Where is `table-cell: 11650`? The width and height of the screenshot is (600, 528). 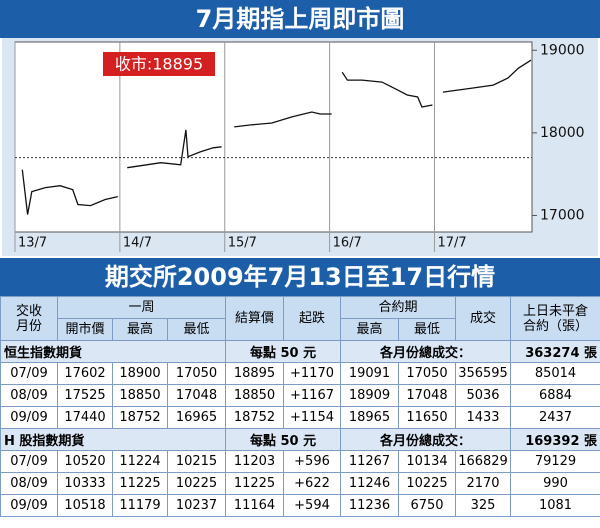 table-cell: 11650 is located at coordinates (427, 417).